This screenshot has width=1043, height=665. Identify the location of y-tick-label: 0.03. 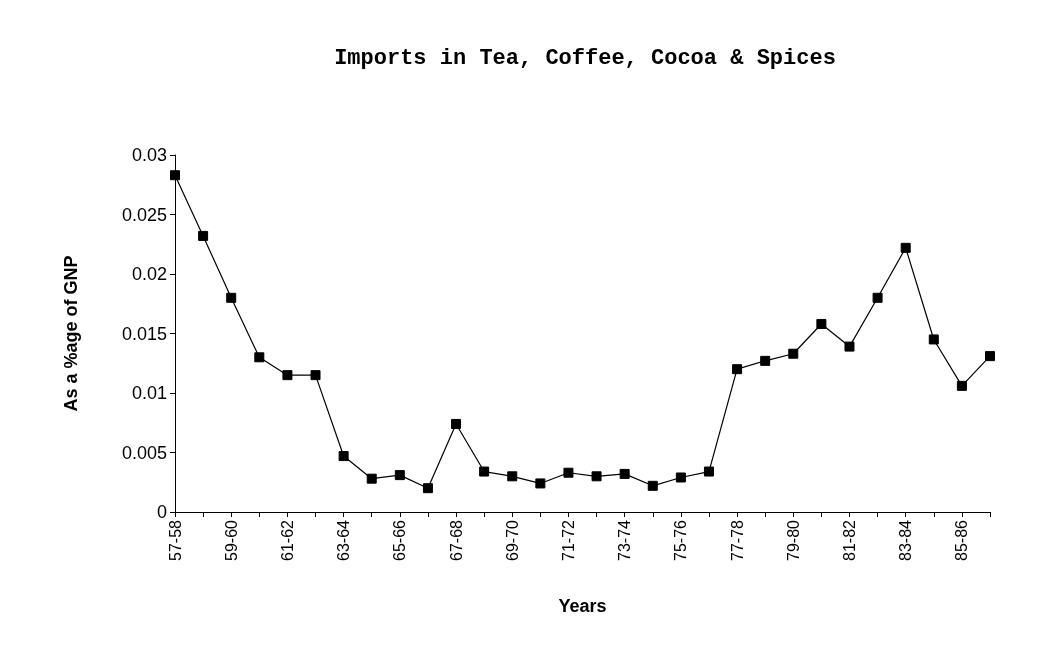
(149, 155).